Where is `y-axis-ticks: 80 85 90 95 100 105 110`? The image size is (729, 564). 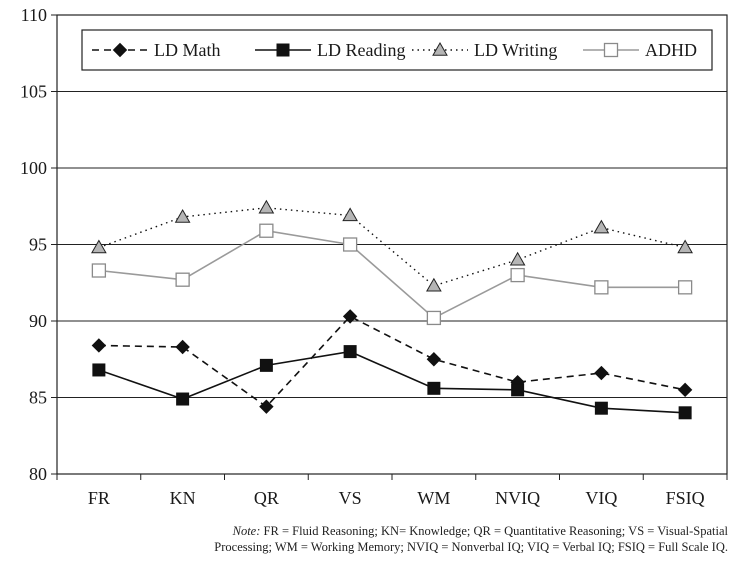 y-axis-ticks: 80 85 90 95 100 105 110 is located at coordinates (38, 244).